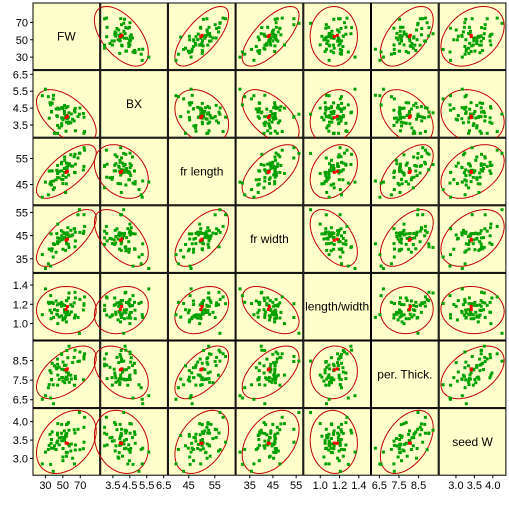  I want to click on panel-fw-vs-length-width, so click(337, 36).